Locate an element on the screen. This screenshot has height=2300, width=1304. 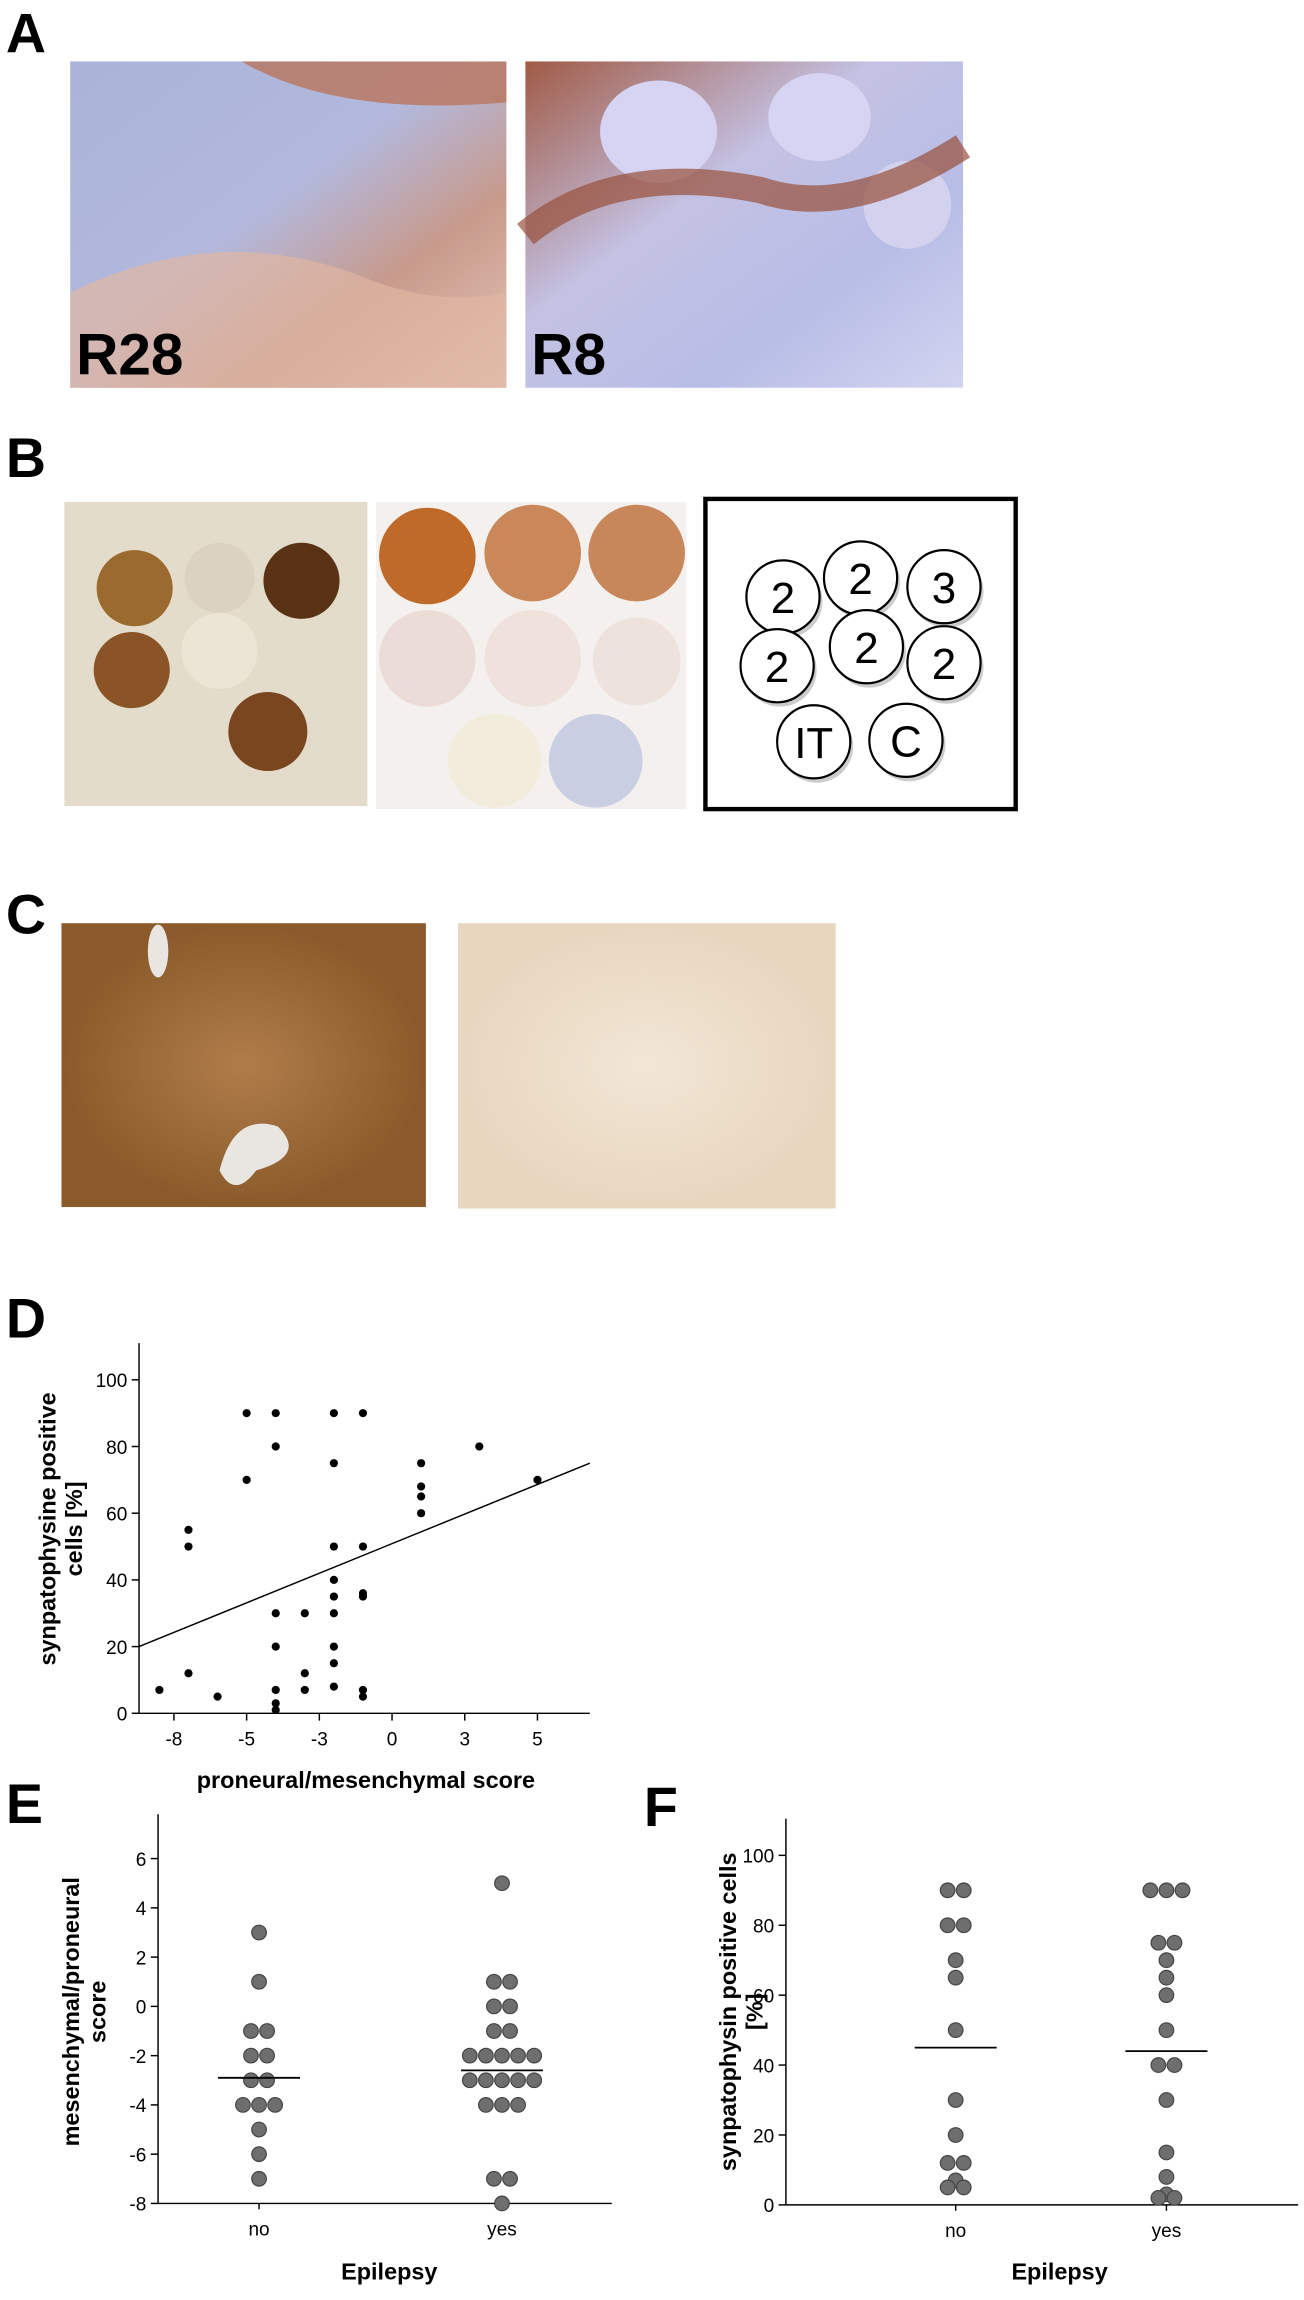
panel-label: B is located at coordinates (26, 458).